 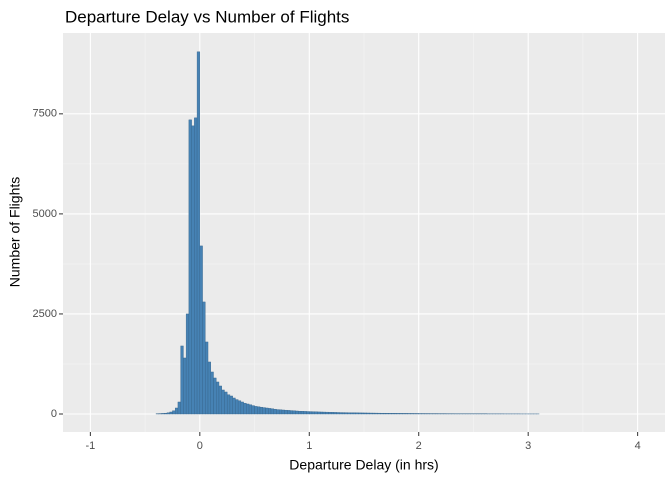 I want to click on y-tick-label: 0, so click(x=54, y=414).